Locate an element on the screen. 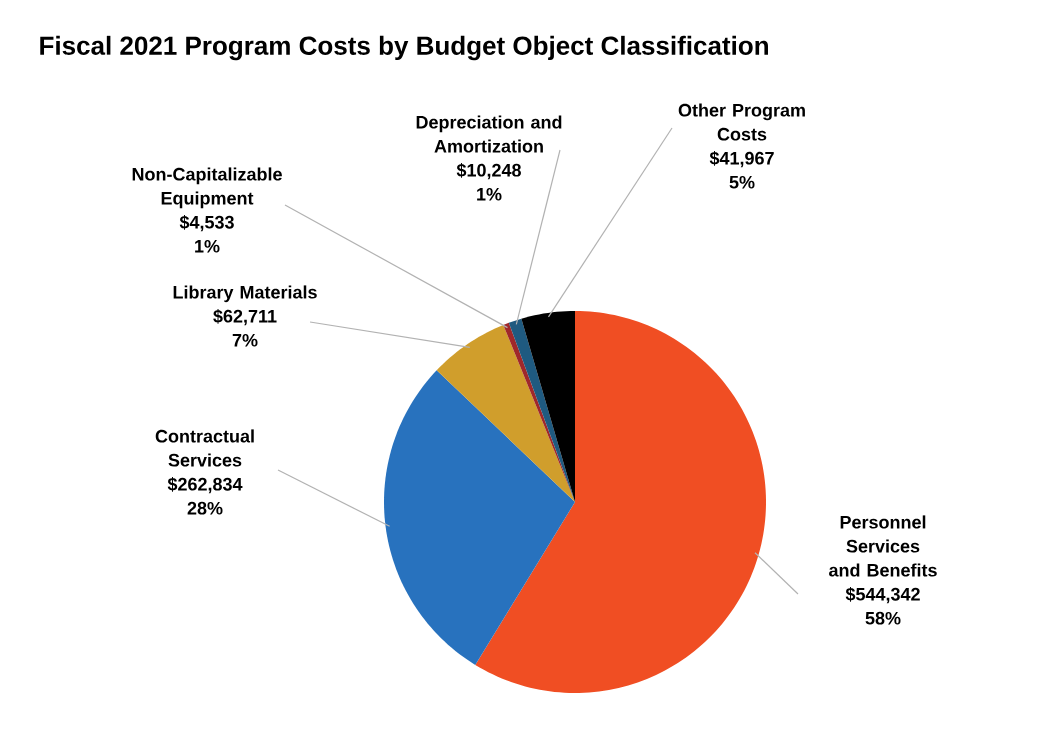 The height and width of the screenshot is (732, 1037). text: 58% is located at coordinates (883, 618).